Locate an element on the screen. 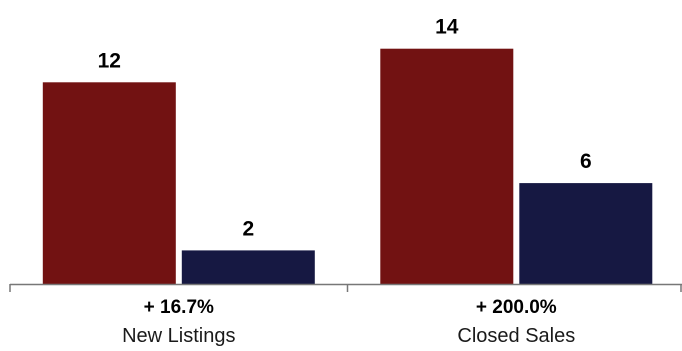 Image resolution: width=682 pixels, height=351 pixels. data-label: 12 is located at coordinates (109, 60).